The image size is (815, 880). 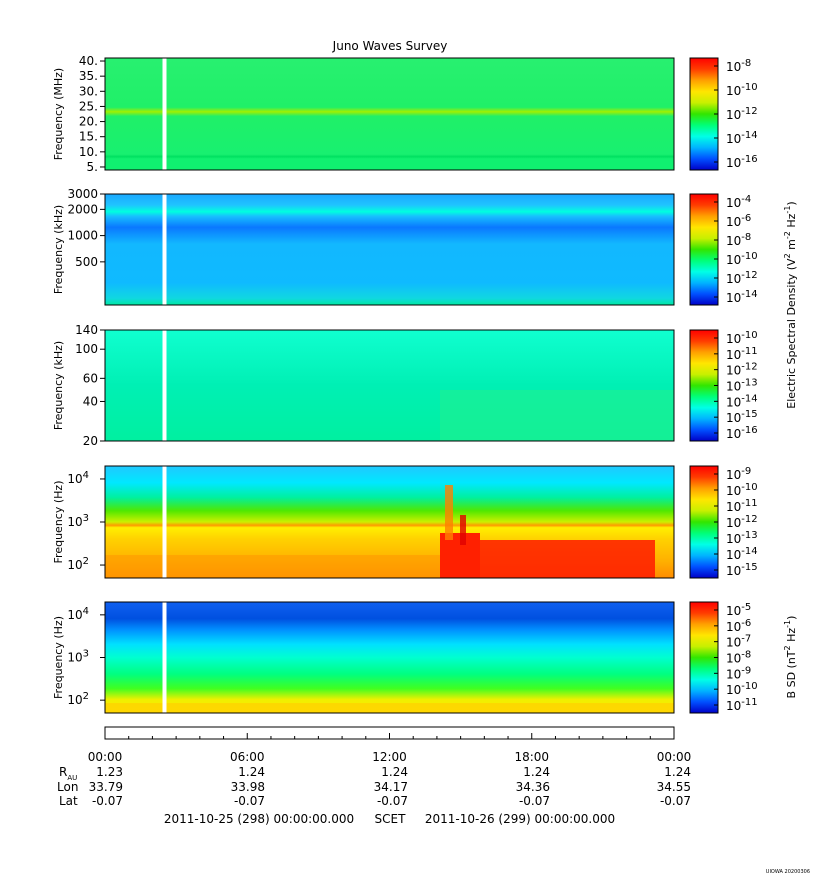 I want to click on x-tick-label: 12:00, so click(x=389, y=757).